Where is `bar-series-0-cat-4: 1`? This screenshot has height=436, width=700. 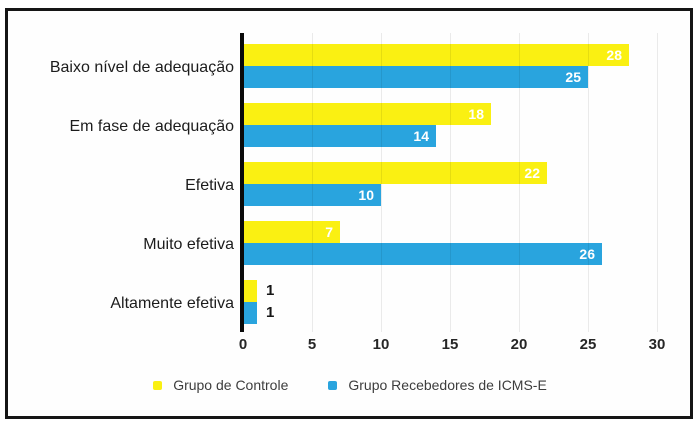
bar-series-0-cat-4: 1 is located at coordinates (258, 291).